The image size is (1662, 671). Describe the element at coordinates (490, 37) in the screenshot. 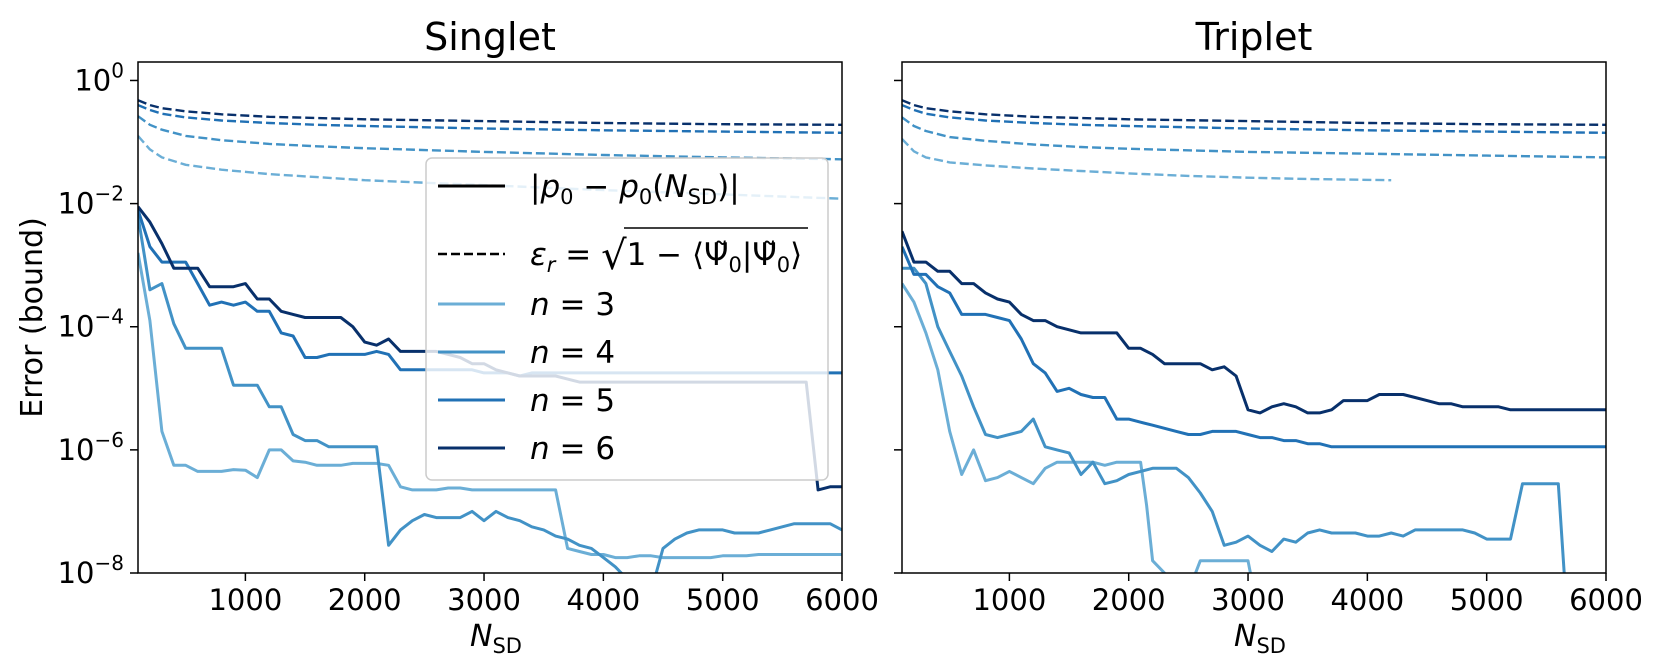

I see `chart-title: Singlet` at that location.